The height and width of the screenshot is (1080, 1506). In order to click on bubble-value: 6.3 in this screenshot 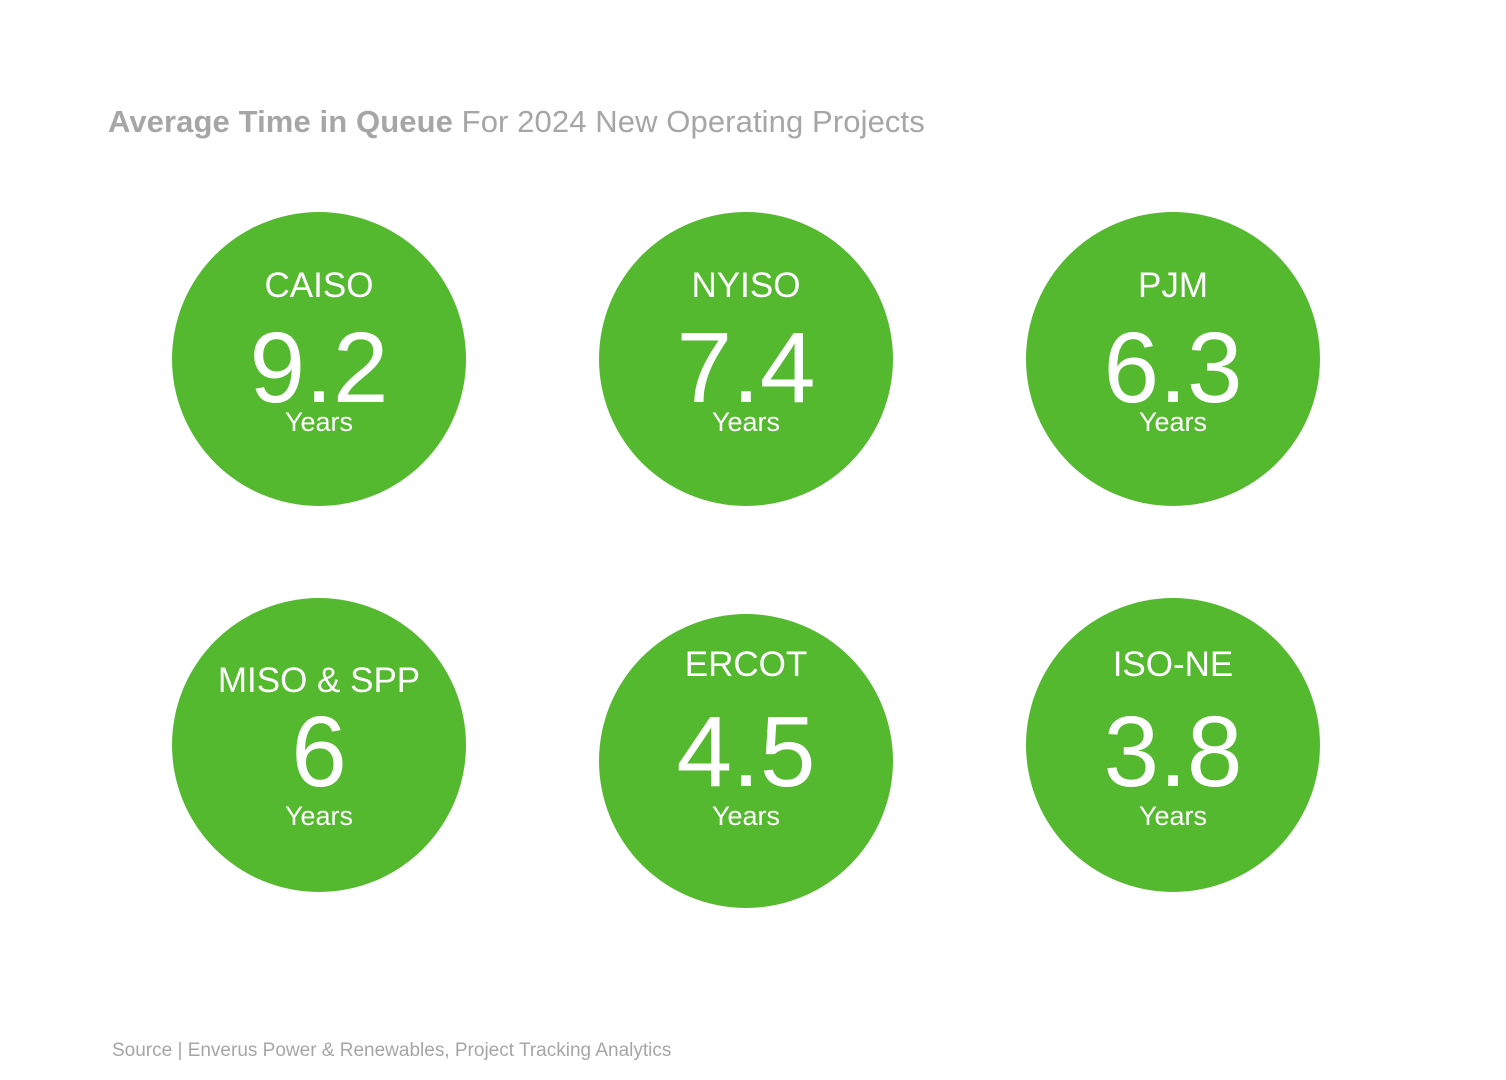, I will do `click(1173, 368)`.